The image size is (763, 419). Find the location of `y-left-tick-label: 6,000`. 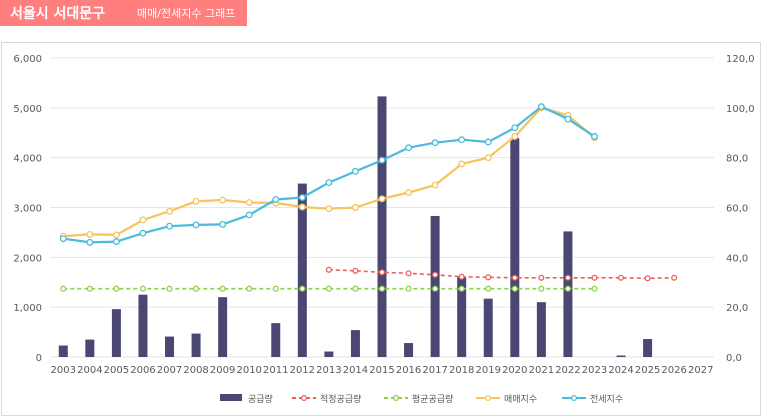

y-left-tick-label: 6,000 is located at coordinates (27, 59).